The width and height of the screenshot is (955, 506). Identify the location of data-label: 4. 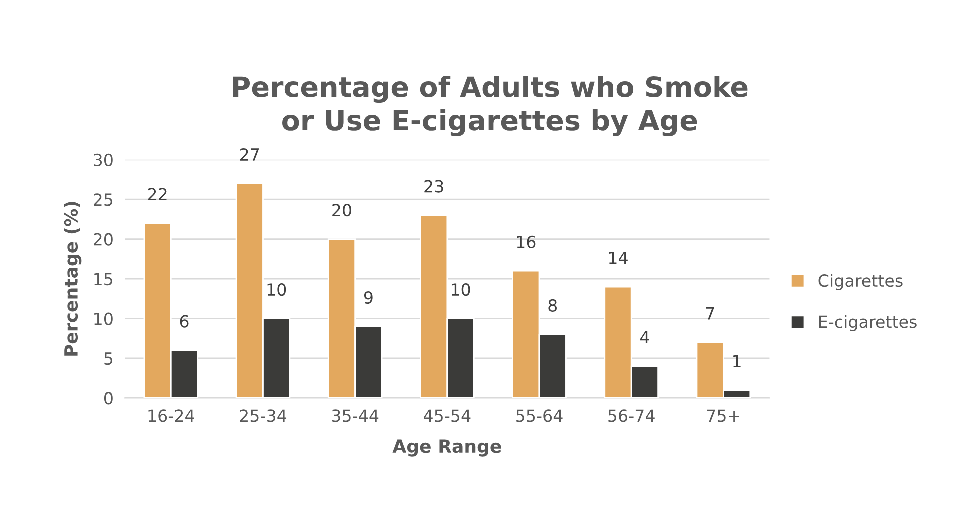
(645, 337).